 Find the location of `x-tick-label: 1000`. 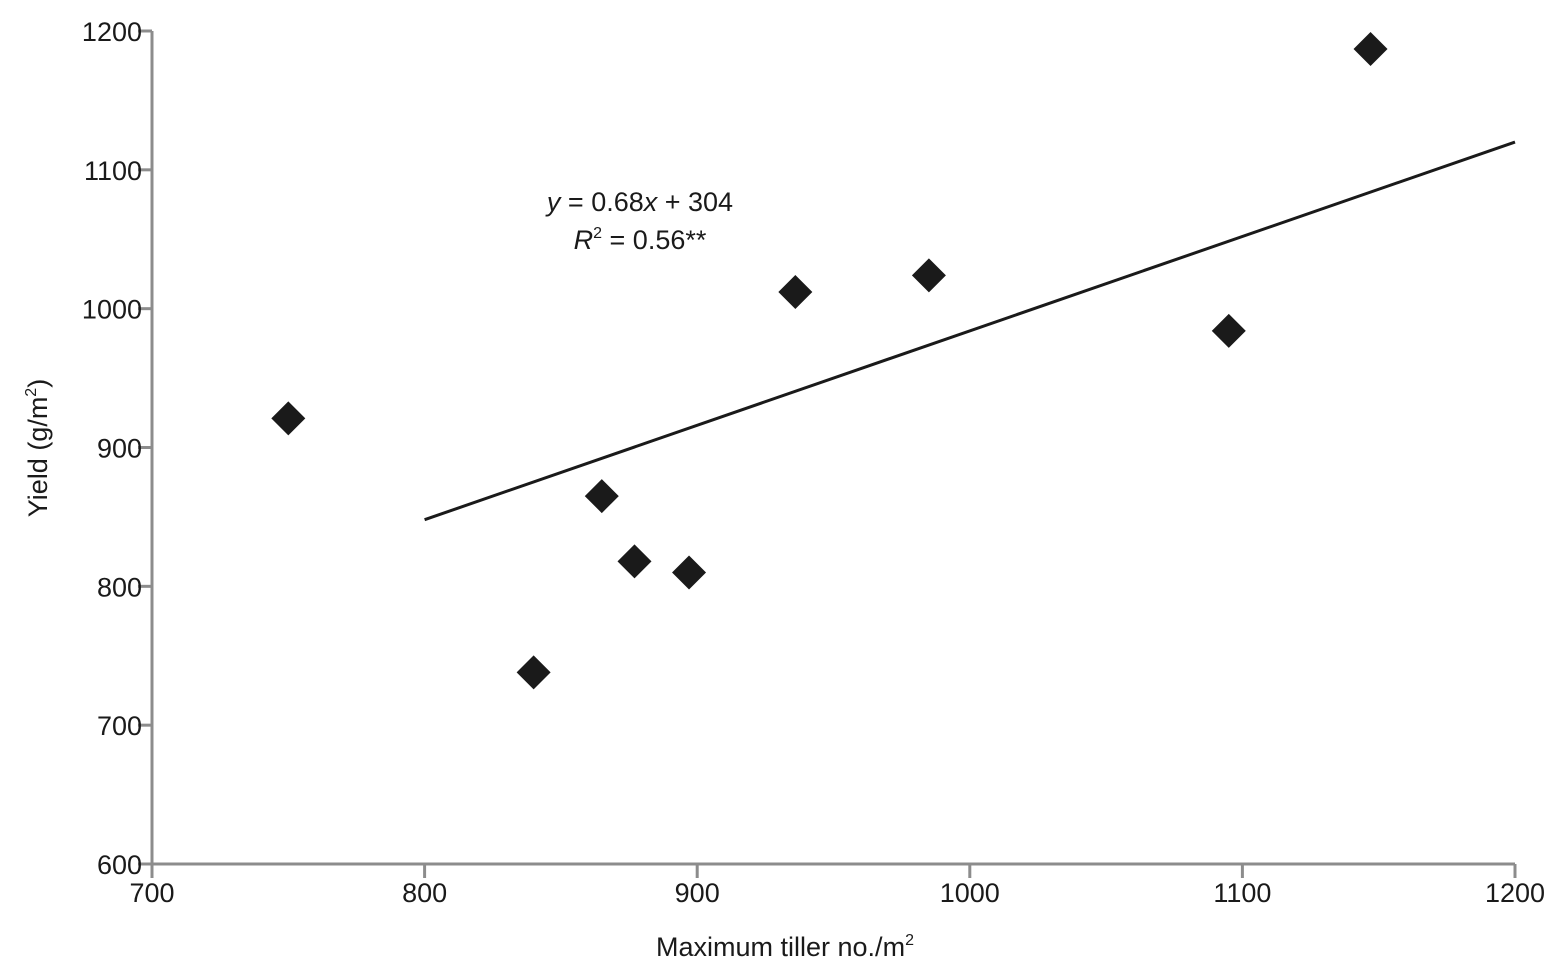

x-tick-label: 1000 is located at coordinates (970, 893).